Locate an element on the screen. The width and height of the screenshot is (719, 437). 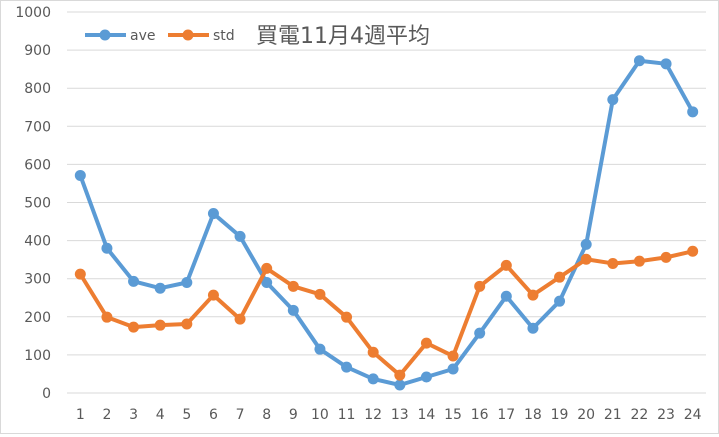
legend-item-ave: ave is located at coordinates (120, 36).